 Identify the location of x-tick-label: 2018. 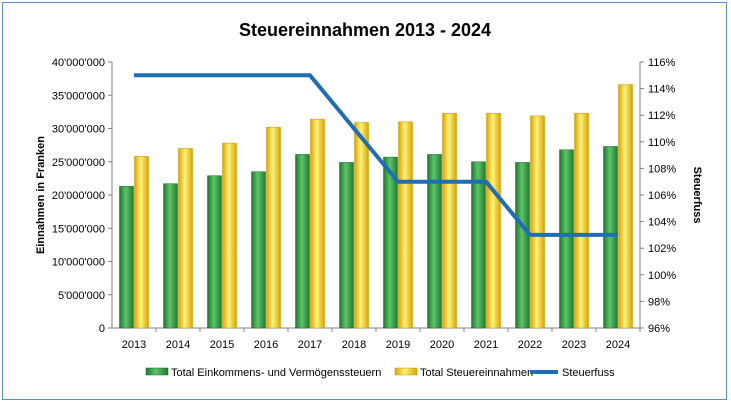
(354, 345).